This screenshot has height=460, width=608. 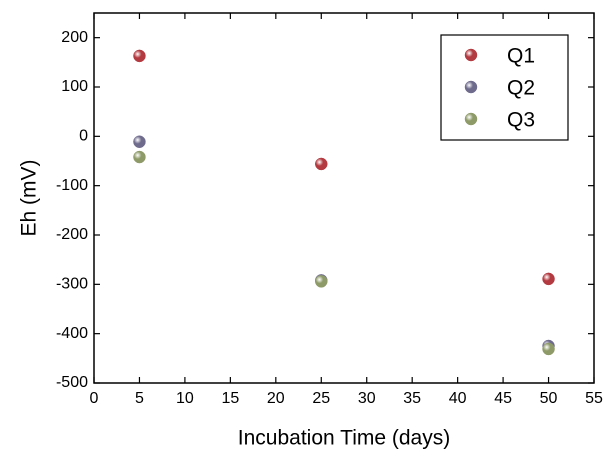 What do you see at coordinates (185, 398) in the screenshot?
I see `x-tick-label: 10` at bounding box center [185, 398].